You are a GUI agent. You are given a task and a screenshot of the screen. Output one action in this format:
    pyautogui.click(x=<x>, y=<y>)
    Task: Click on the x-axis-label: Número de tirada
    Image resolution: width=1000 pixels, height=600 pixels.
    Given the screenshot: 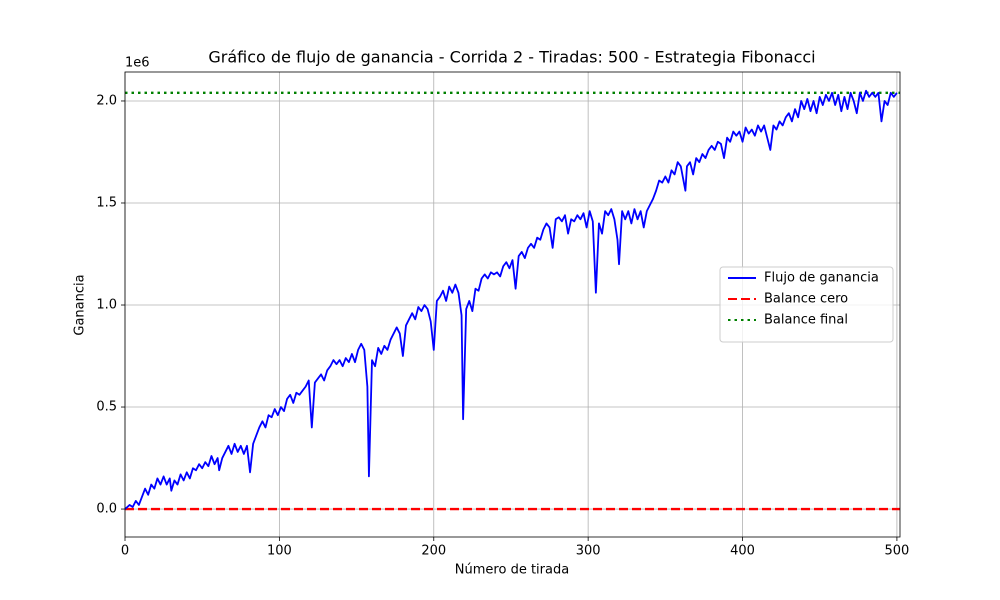 What is the action you would take?
    pyautogui.click(x=512, y=570)
    